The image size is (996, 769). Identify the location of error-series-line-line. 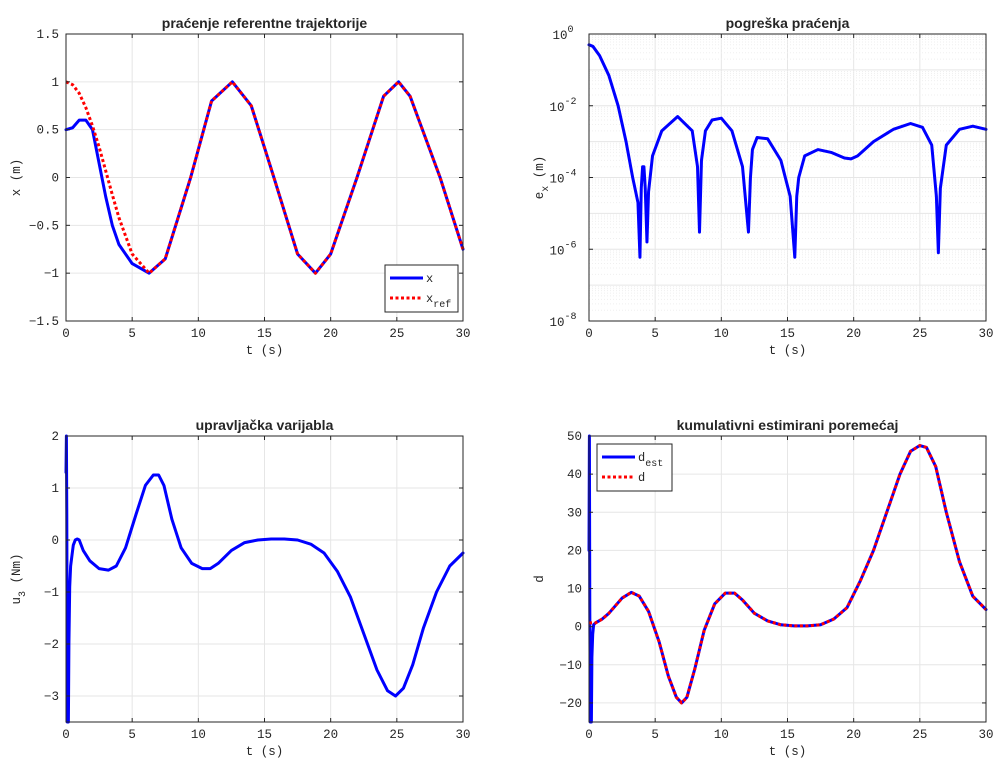
(787, 151).